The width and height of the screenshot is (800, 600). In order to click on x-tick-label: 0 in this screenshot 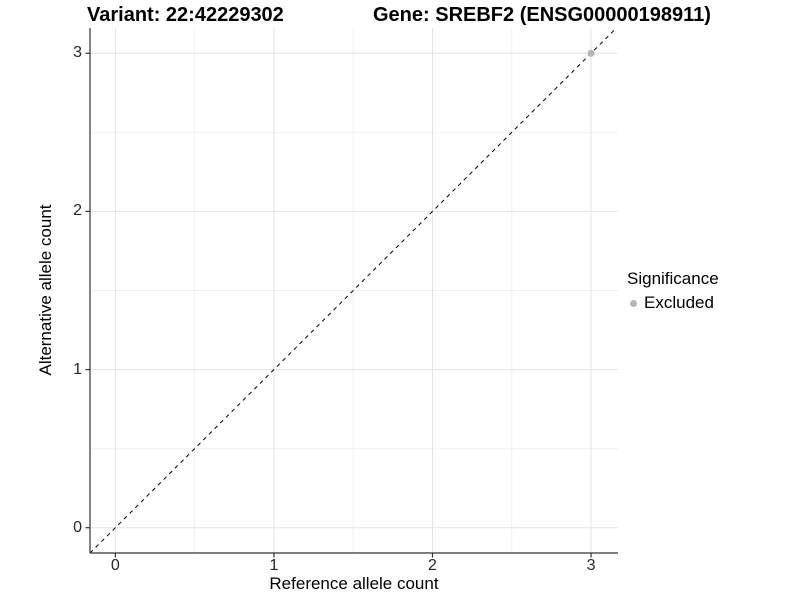, I will do `click(115, 565)`.